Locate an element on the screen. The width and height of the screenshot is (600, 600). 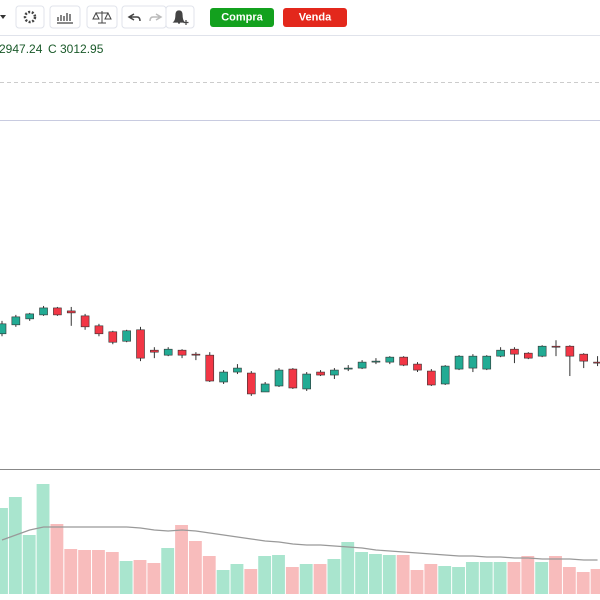
indicators-icon is located at coordinates (65, 18).